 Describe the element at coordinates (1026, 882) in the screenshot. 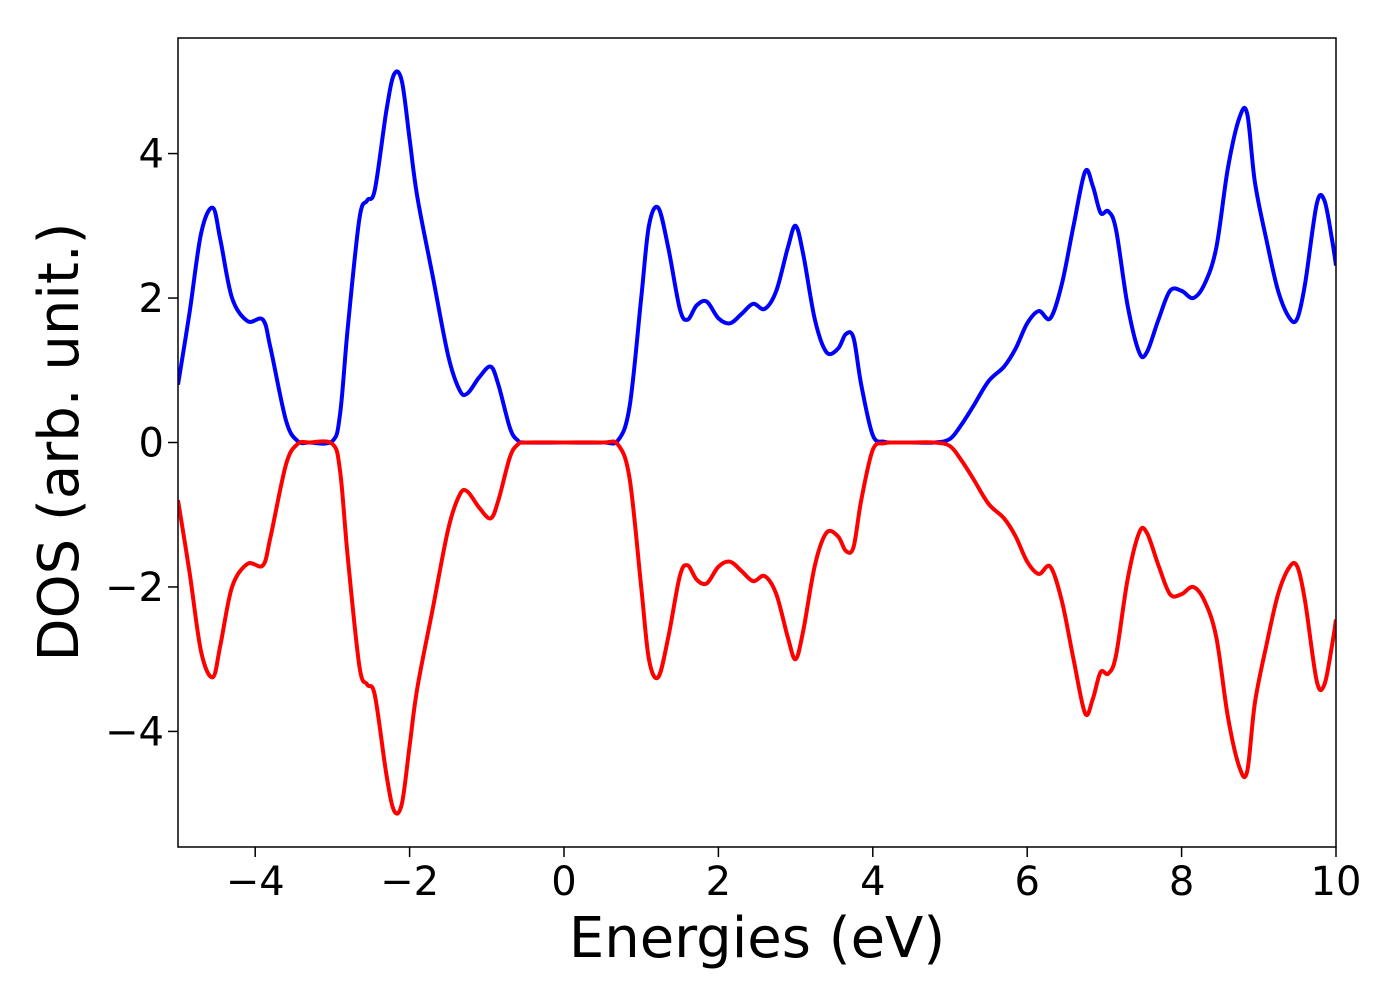

I see `x-tick-label: 6` at that location.